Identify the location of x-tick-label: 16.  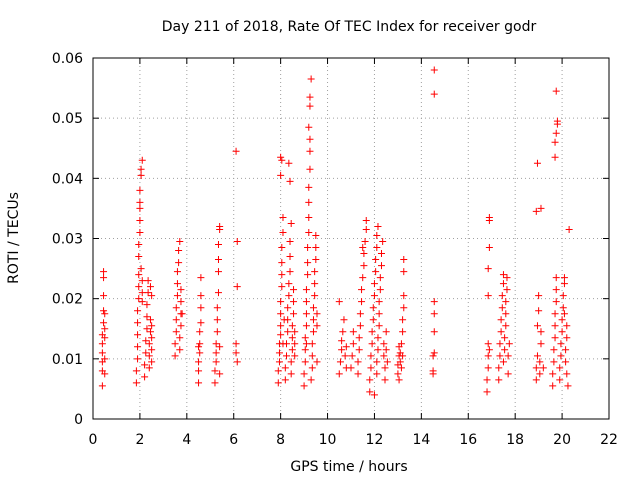
(468, 440).